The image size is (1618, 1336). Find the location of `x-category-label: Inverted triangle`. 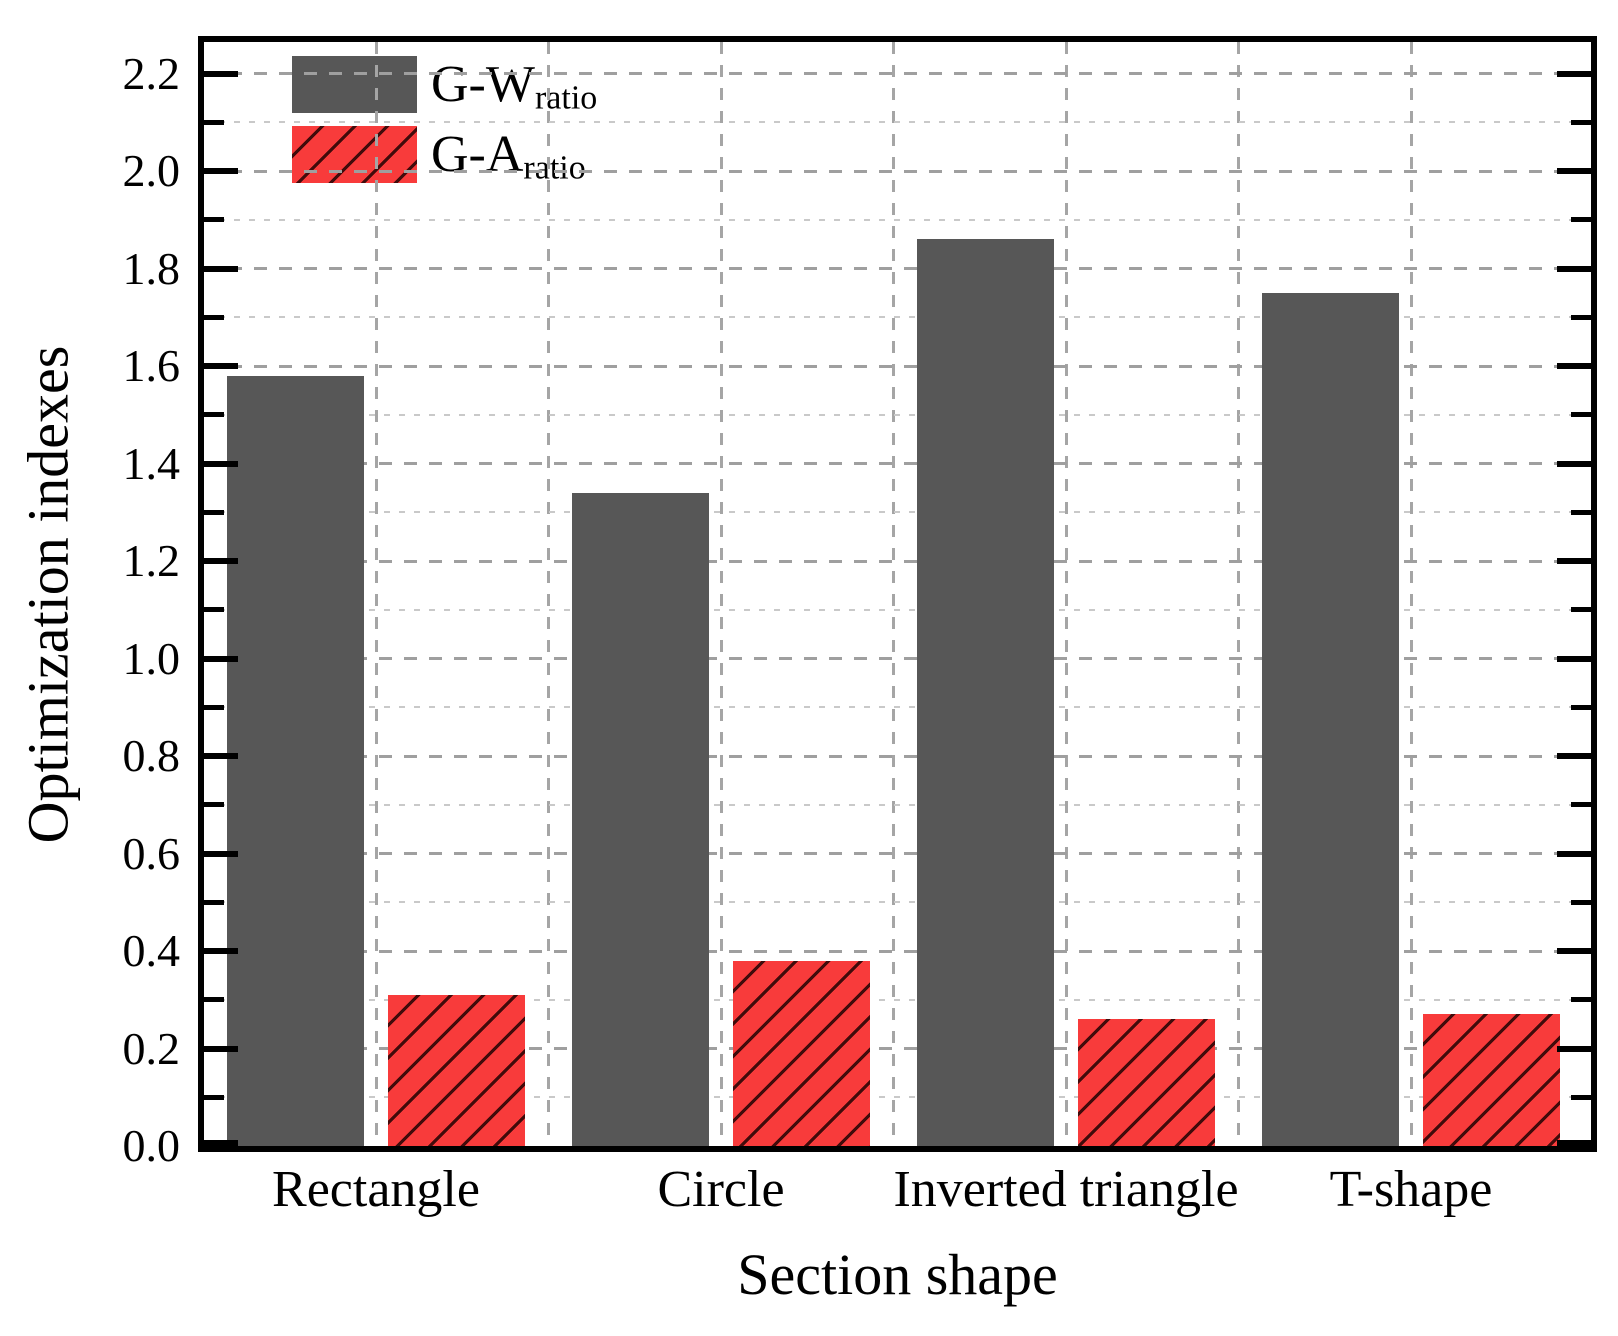

x-category-label: Inverted triangle is located at coordinates (1066, 1189).